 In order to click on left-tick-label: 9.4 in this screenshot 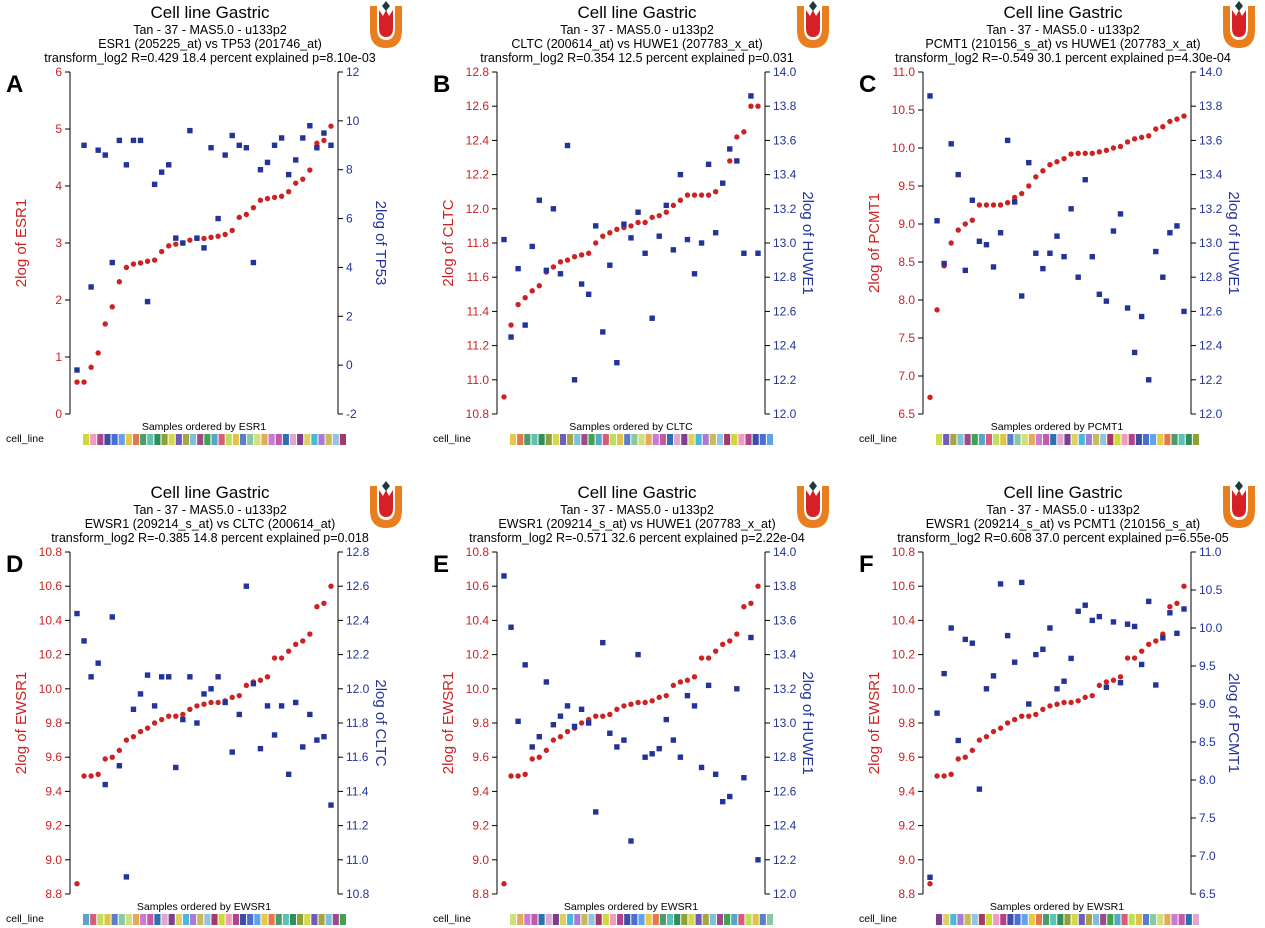, I will do `click(480, 791)`.